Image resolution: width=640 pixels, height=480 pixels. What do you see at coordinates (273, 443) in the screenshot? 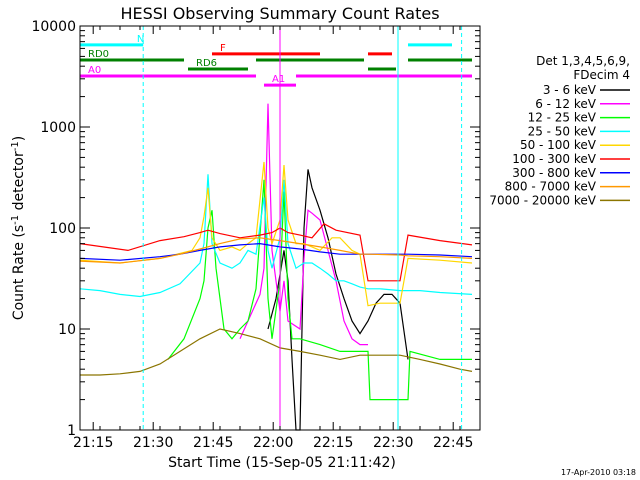
I see `x-tick-label-3: 22:00` at bounding box center [273, 443].